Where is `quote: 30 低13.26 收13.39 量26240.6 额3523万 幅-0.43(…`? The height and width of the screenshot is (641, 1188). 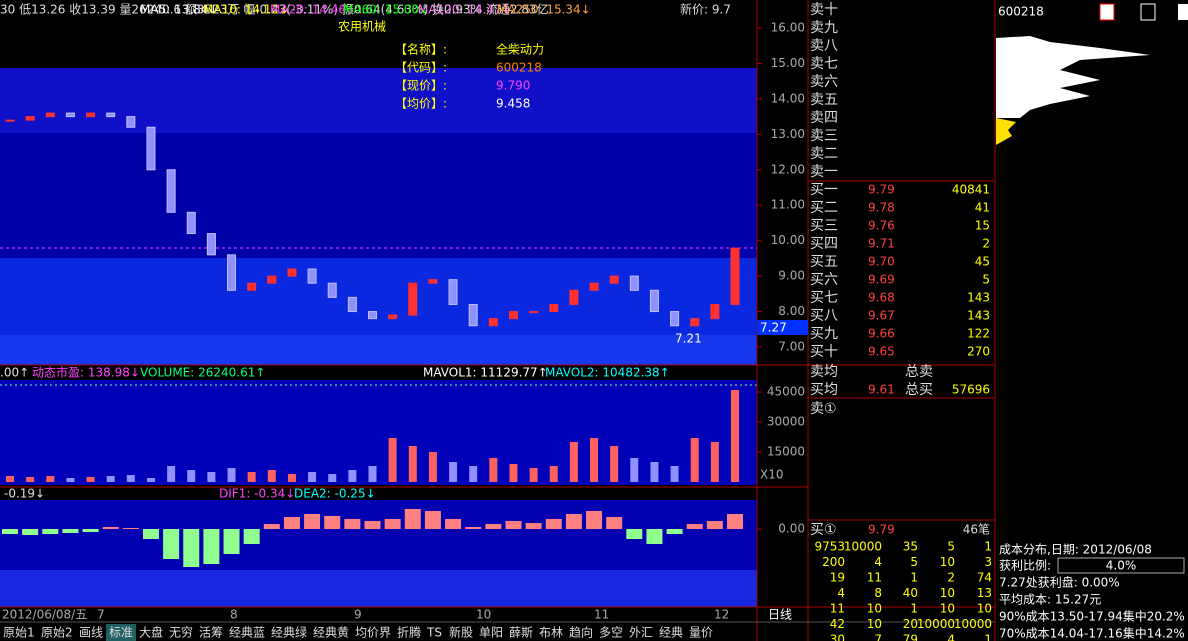 quote: 30 低13.26 收13.39 量26240.6 额3523万 幅-0.43(… is located at coordinates (274, 9).